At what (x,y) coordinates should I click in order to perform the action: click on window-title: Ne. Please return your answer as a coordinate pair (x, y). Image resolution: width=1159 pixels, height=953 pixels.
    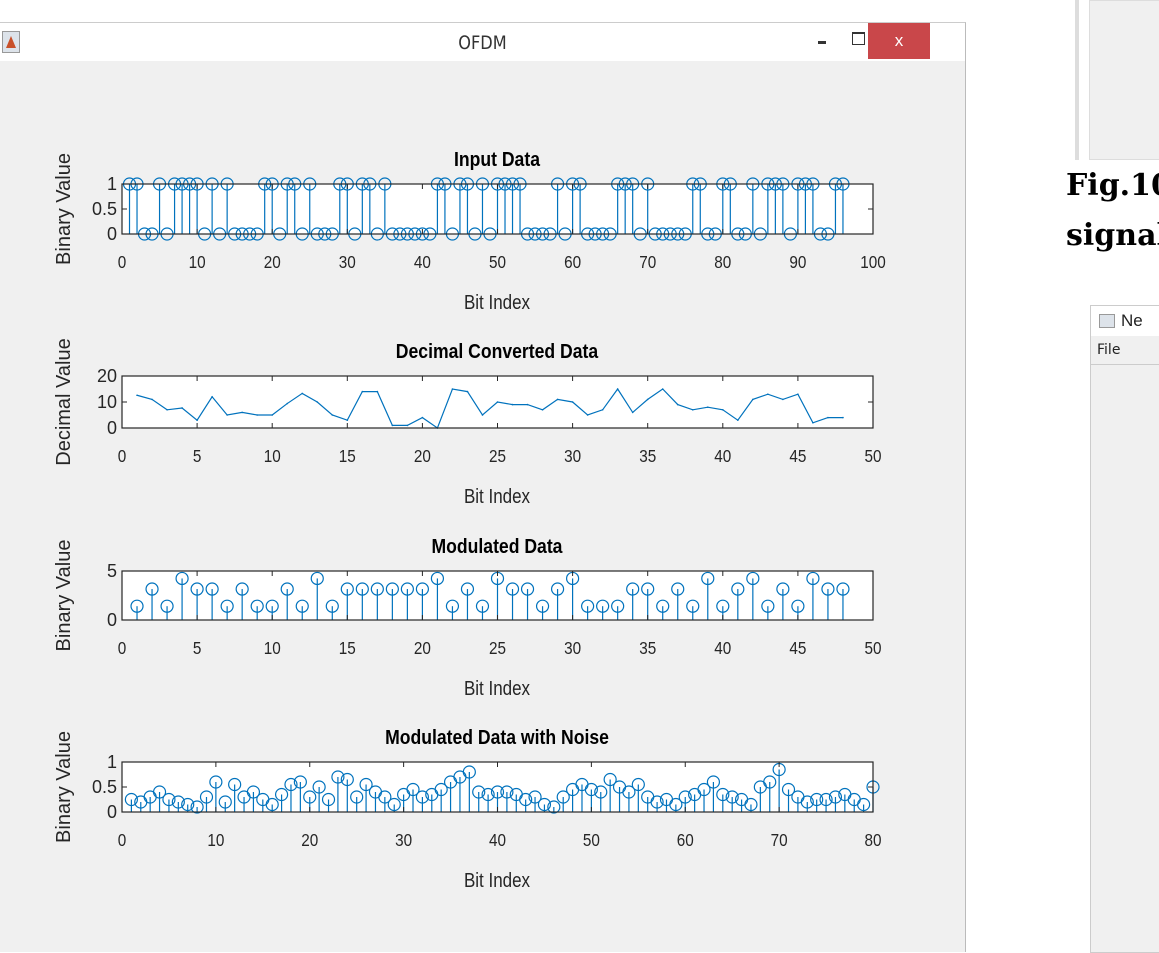
    Looking at the image, I should click on (1132, 320).